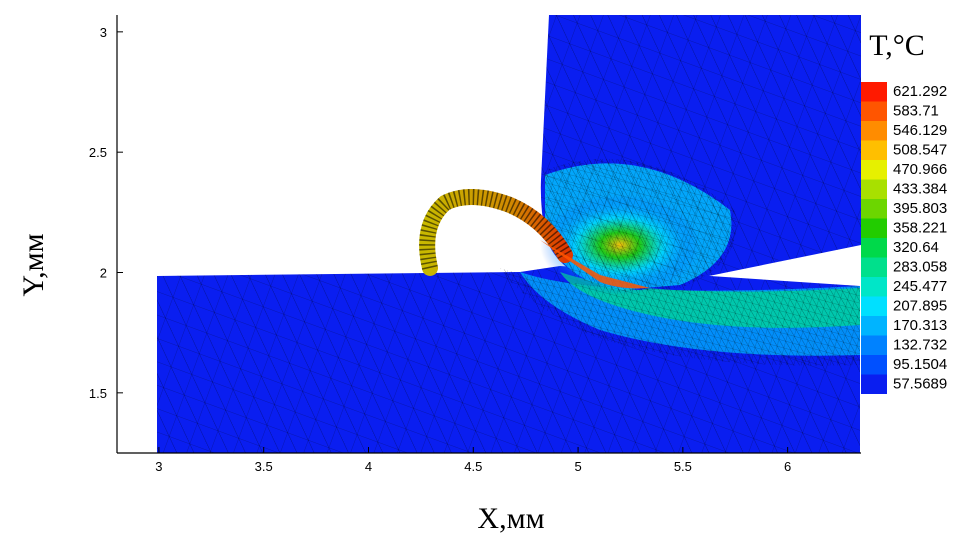  I want to click on colorbar-label: 395.803, so click(920, 208).